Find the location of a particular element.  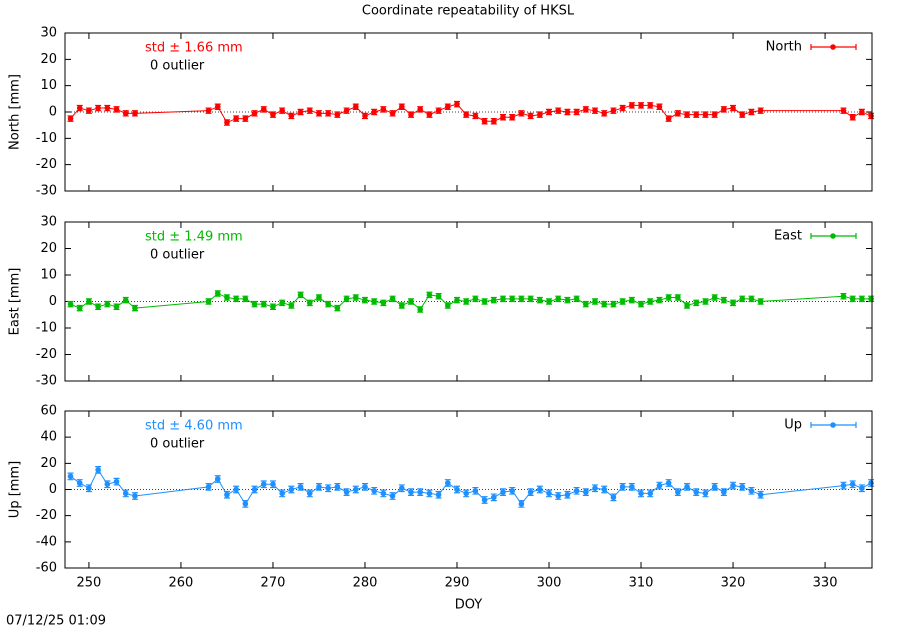

y-axis-label: Up [mm] is located at coordinates (15, 489).